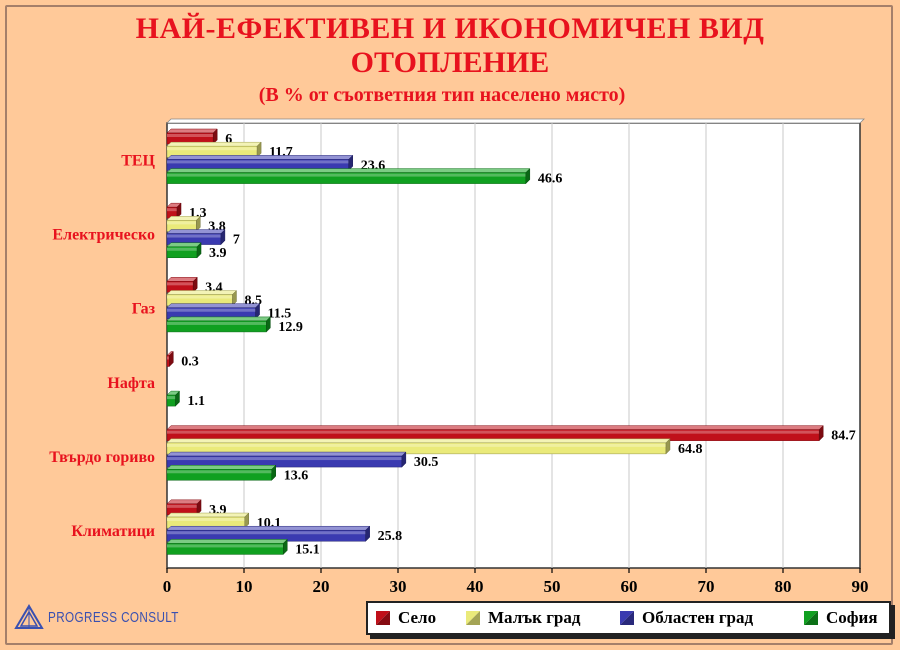 The image size is (900, 650). Describe the element at coordinates (515, 121) in the screenshot. I see `plot-depth-top` at that location.